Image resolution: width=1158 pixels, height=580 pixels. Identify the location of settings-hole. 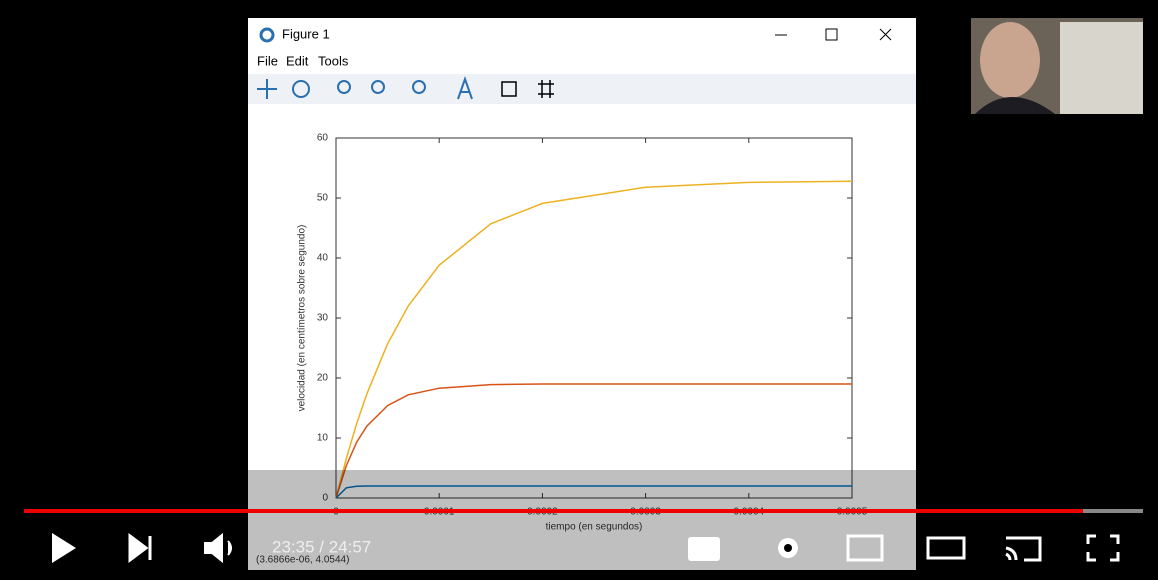
(788, 548).